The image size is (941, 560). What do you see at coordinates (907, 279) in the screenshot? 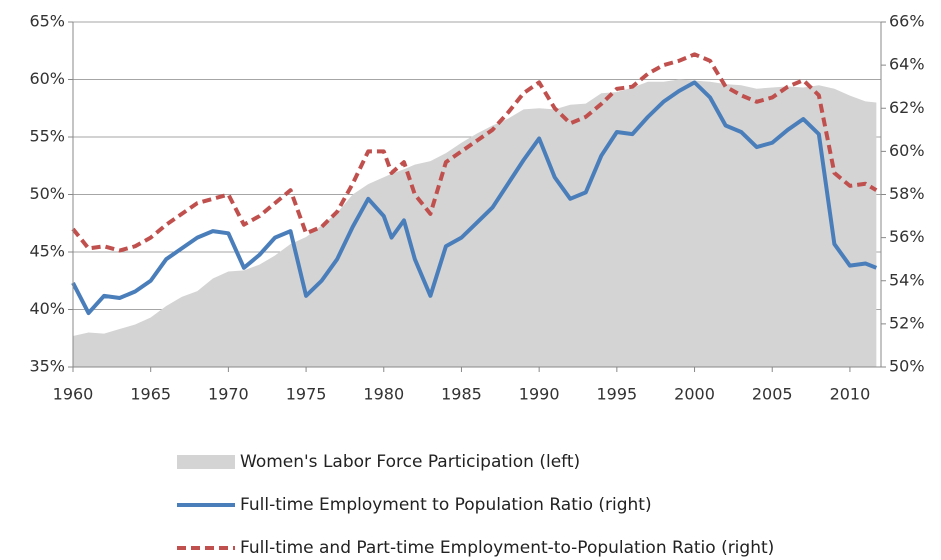
I see `y2-tick-label: 54%` at bounding box center [907, 279].